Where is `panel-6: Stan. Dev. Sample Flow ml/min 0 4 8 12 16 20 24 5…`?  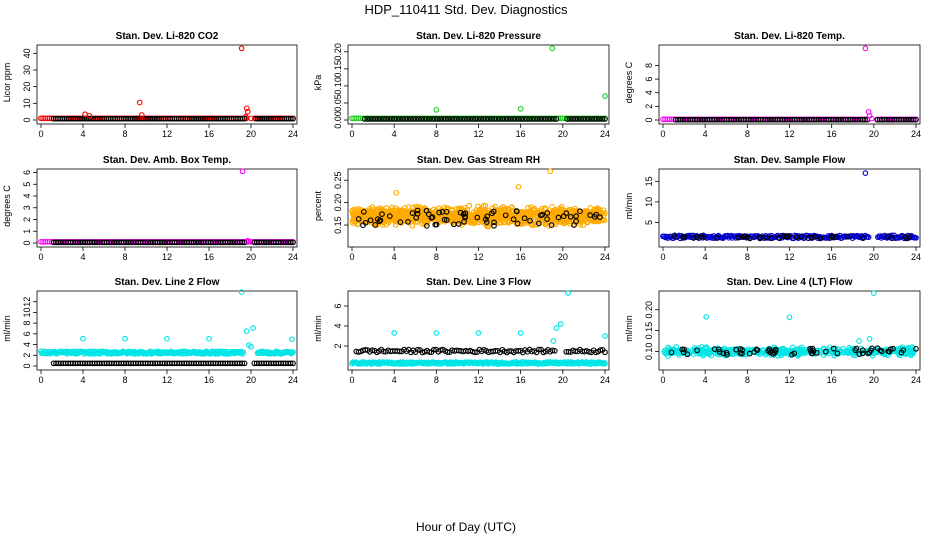 panel-6: Stan. Dev. Sample Flow ml/min 0 4 8 12 16 20 24 5… is located at coordinates (772, 208).